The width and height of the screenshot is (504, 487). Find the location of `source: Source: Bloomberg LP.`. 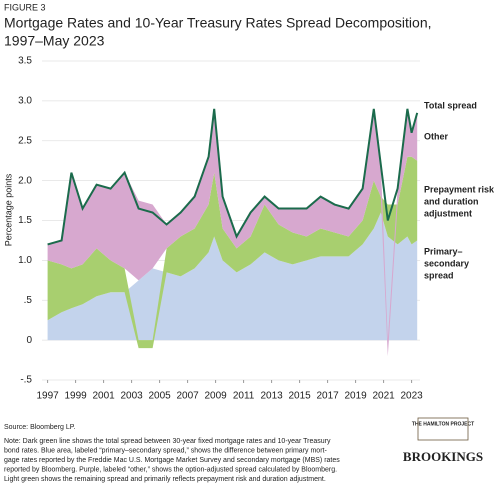

source: Source: Bloomberg LP. is located at coordinates (40, 427).